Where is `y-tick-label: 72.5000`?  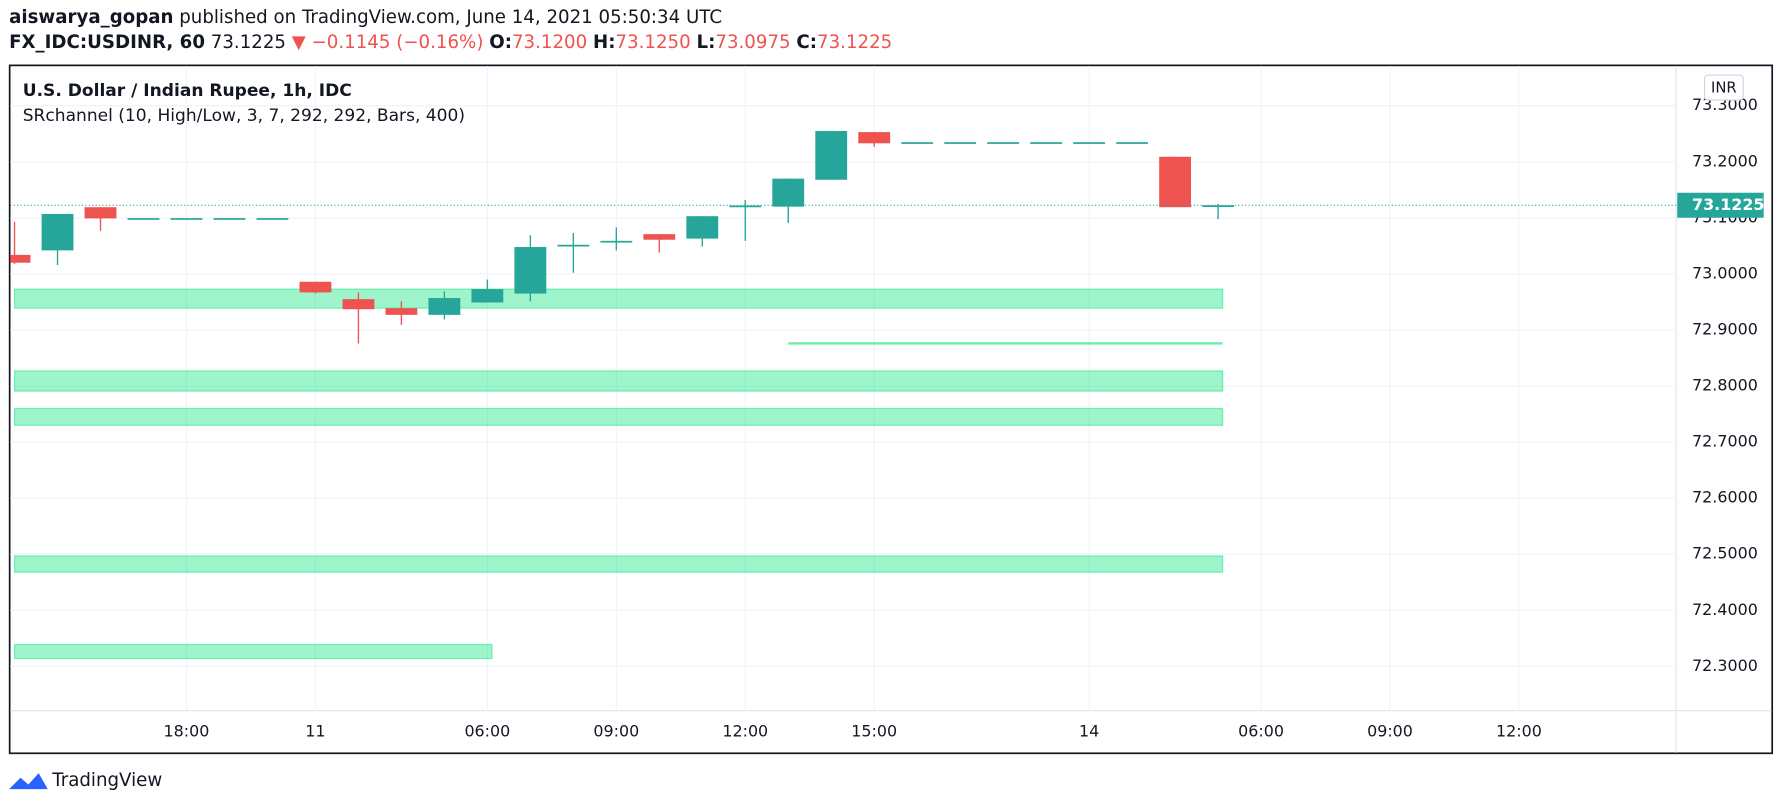 y-tick-label: 72.5000 is located at coordinates (1725, 553).